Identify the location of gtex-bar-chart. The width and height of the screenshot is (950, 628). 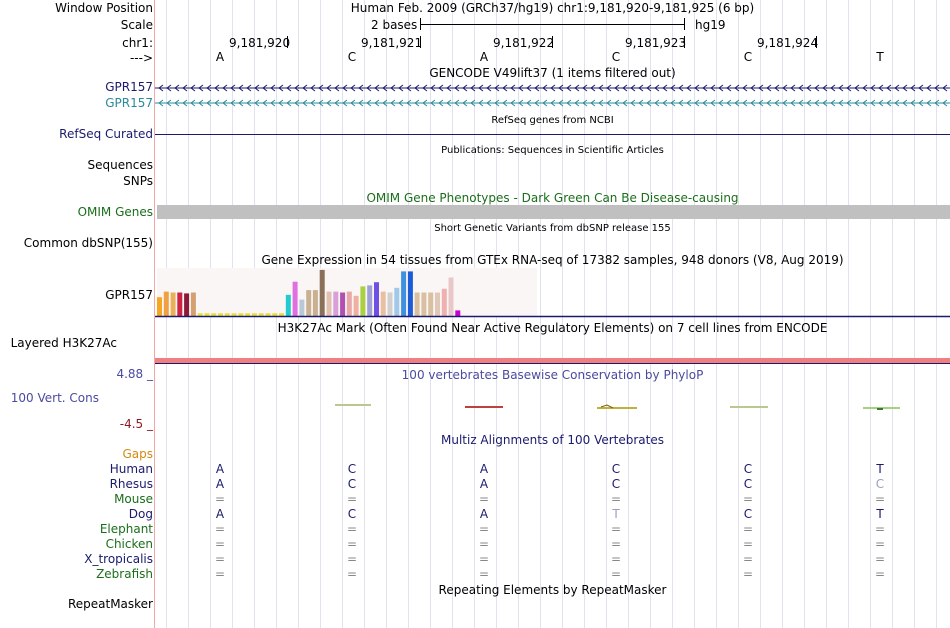
(552, 293).